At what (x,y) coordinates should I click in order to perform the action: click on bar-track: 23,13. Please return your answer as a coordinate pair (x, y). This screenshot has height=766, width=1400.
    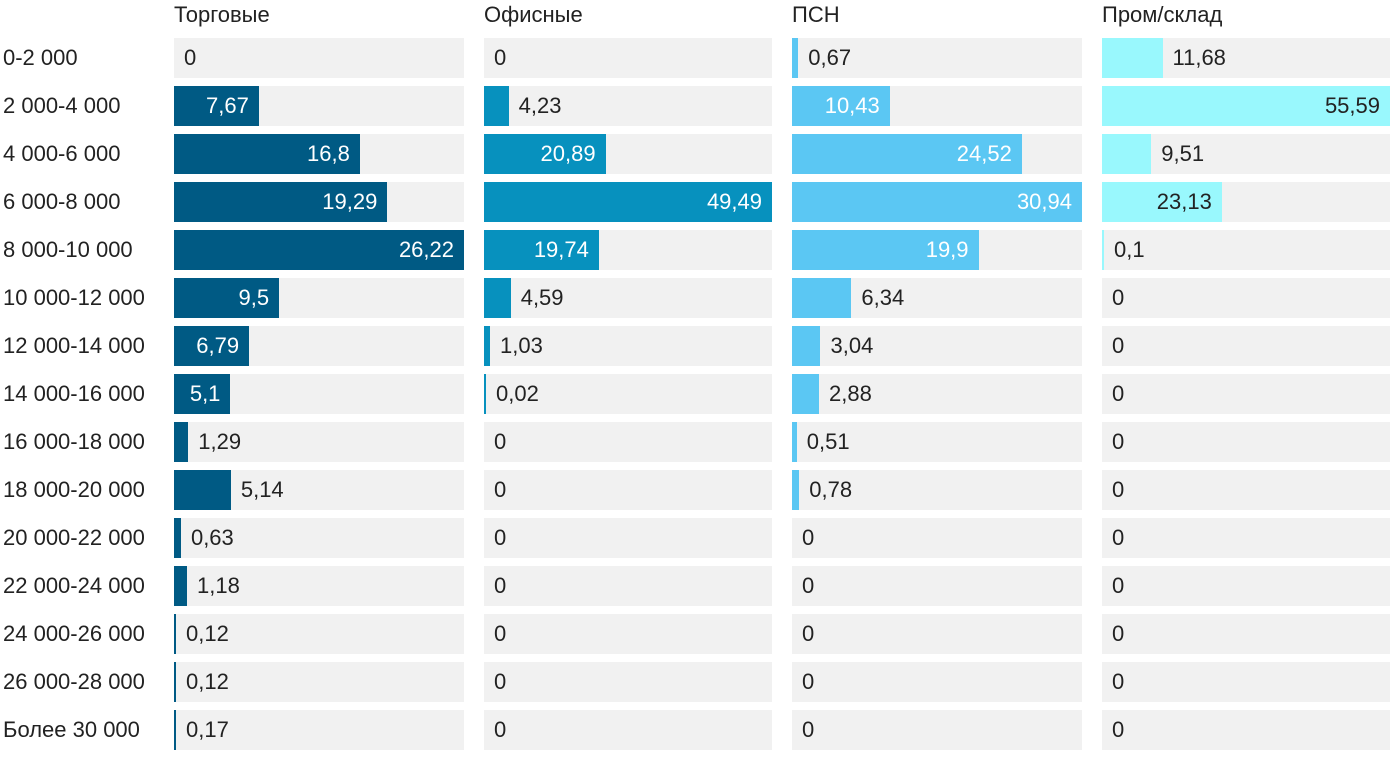
    Looking at the image, I should click on (1246, 202).